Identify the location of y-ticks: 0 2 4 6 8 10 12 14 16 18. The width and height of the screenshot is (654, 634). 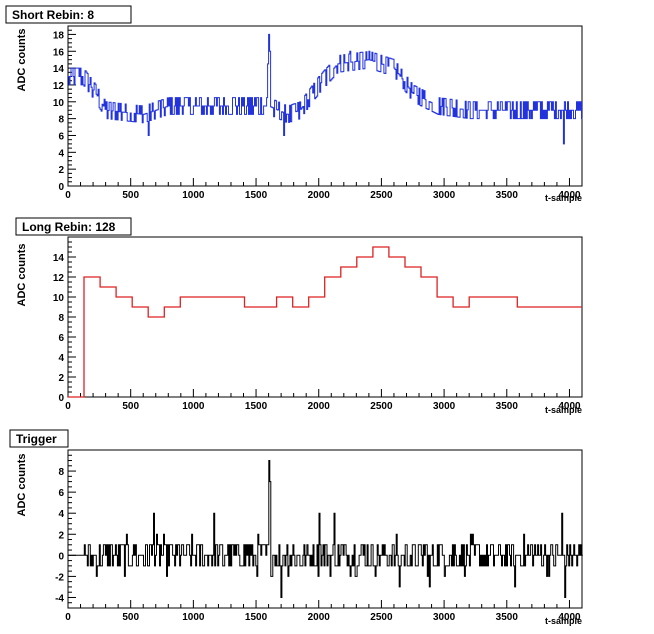
(64, 109).